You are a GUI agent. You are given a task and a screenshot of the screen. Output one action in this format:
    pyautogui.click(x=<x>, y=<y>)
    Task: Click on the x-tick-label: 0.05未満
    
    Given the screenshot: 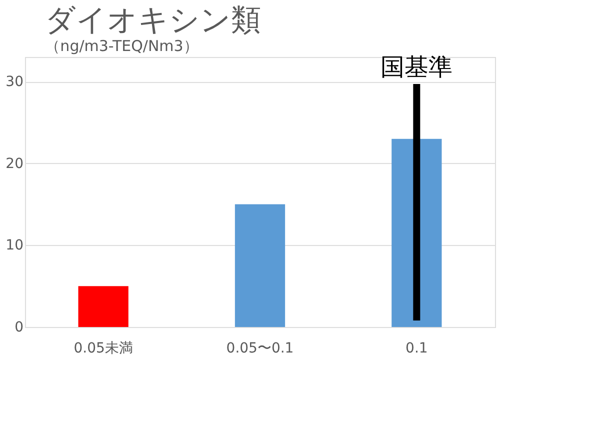 What is the action you would take?
    pyautogui.click(x=103, y=348)
    